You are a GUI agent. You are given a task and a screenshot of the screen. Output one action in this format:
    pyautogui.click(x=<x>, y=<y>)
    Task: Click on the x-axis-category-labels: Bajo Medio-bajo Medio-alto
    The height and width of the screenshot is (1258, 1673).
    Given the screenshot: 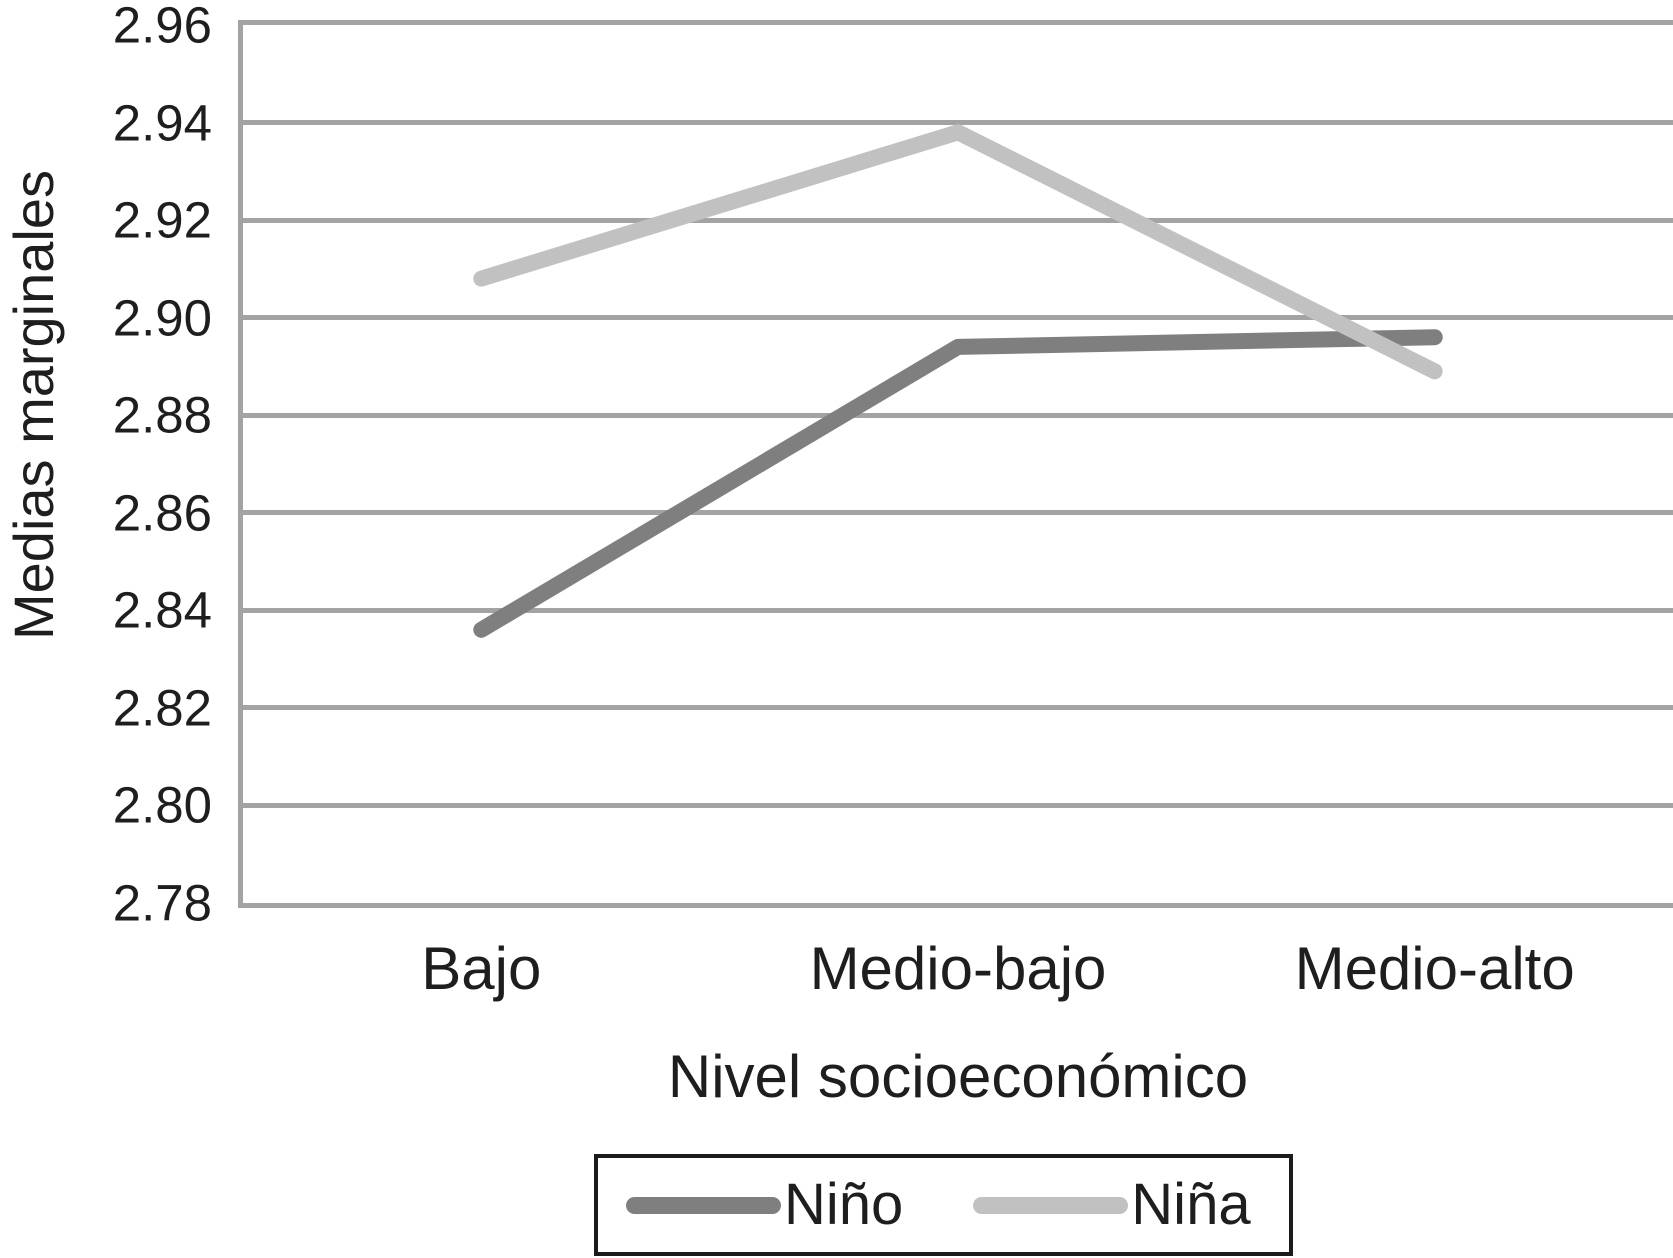 What is the action you would take?
    pyautogui.click(x=958, y=976)
    